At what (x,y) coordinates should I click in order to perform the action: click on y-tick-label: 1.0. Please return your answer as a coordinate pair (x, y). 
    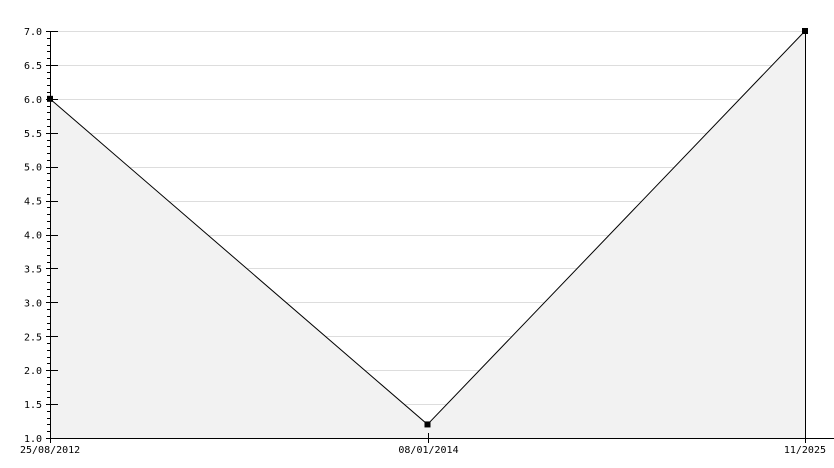
    Looking at the image, I should click on (33, 439).